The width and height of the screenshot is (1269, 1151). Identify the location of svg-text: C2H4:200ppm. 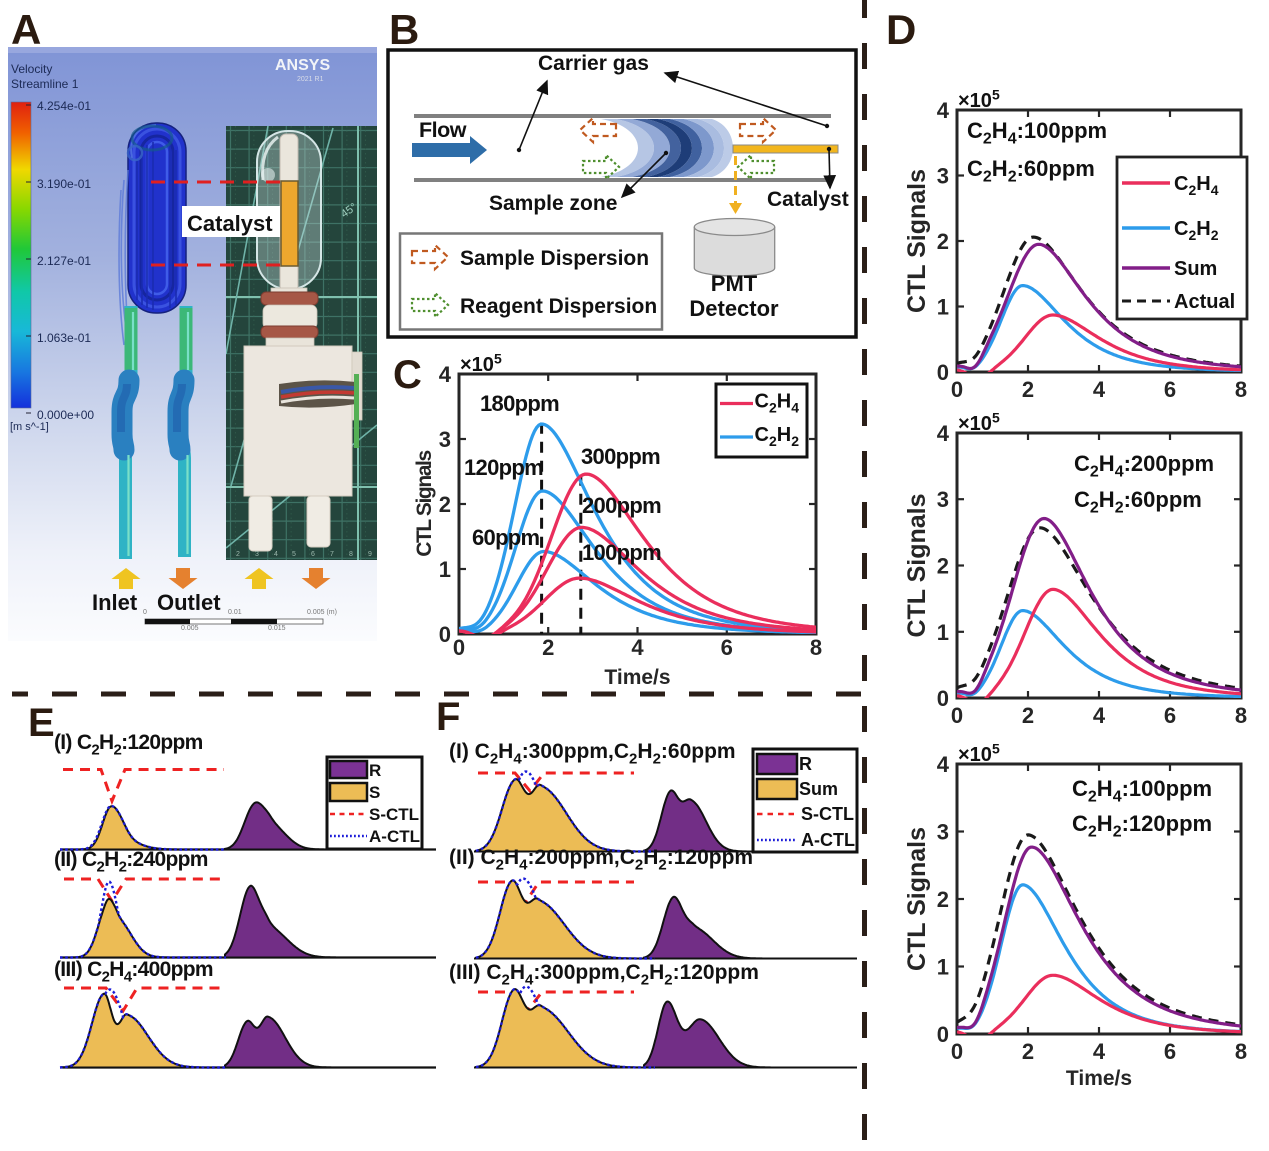
(1144, 466).